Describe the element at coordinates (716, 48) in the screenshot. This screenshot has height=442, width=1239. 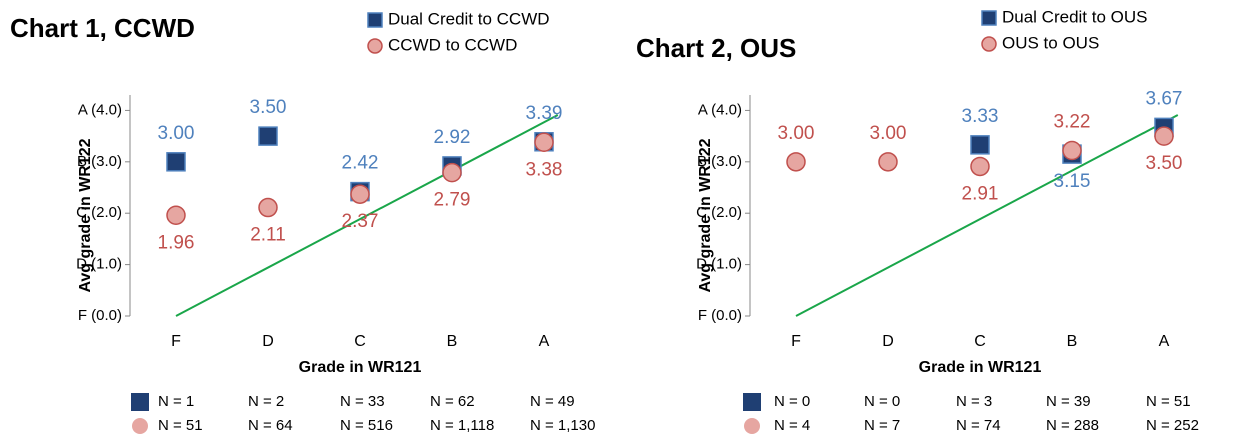
I see `chart-title: Chart 2, OUS` at that location.